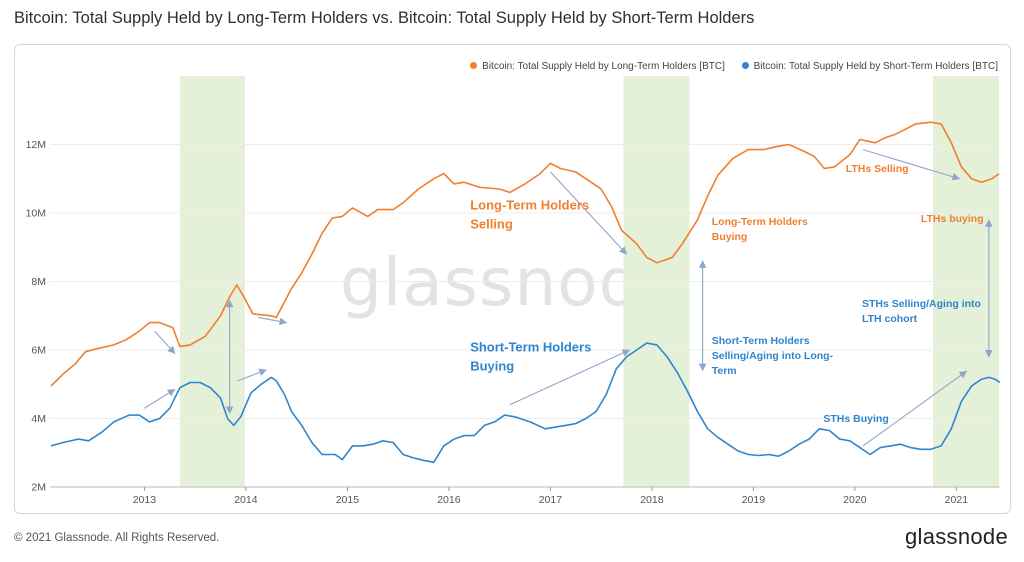  What do you see at coordinates (551, 500) in the screenshot?
I see `x-tick-label: 2017` at bounding box center [551, 500].